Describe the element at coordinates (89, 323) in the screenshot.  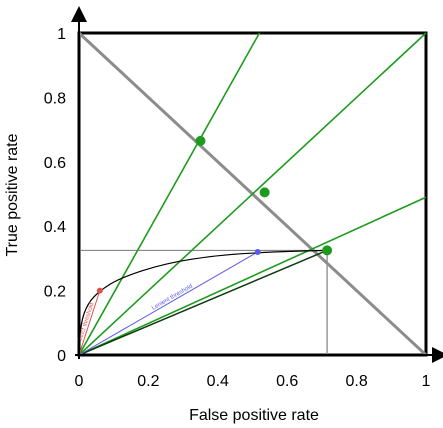
I see `strict-threshold-line` at that location.